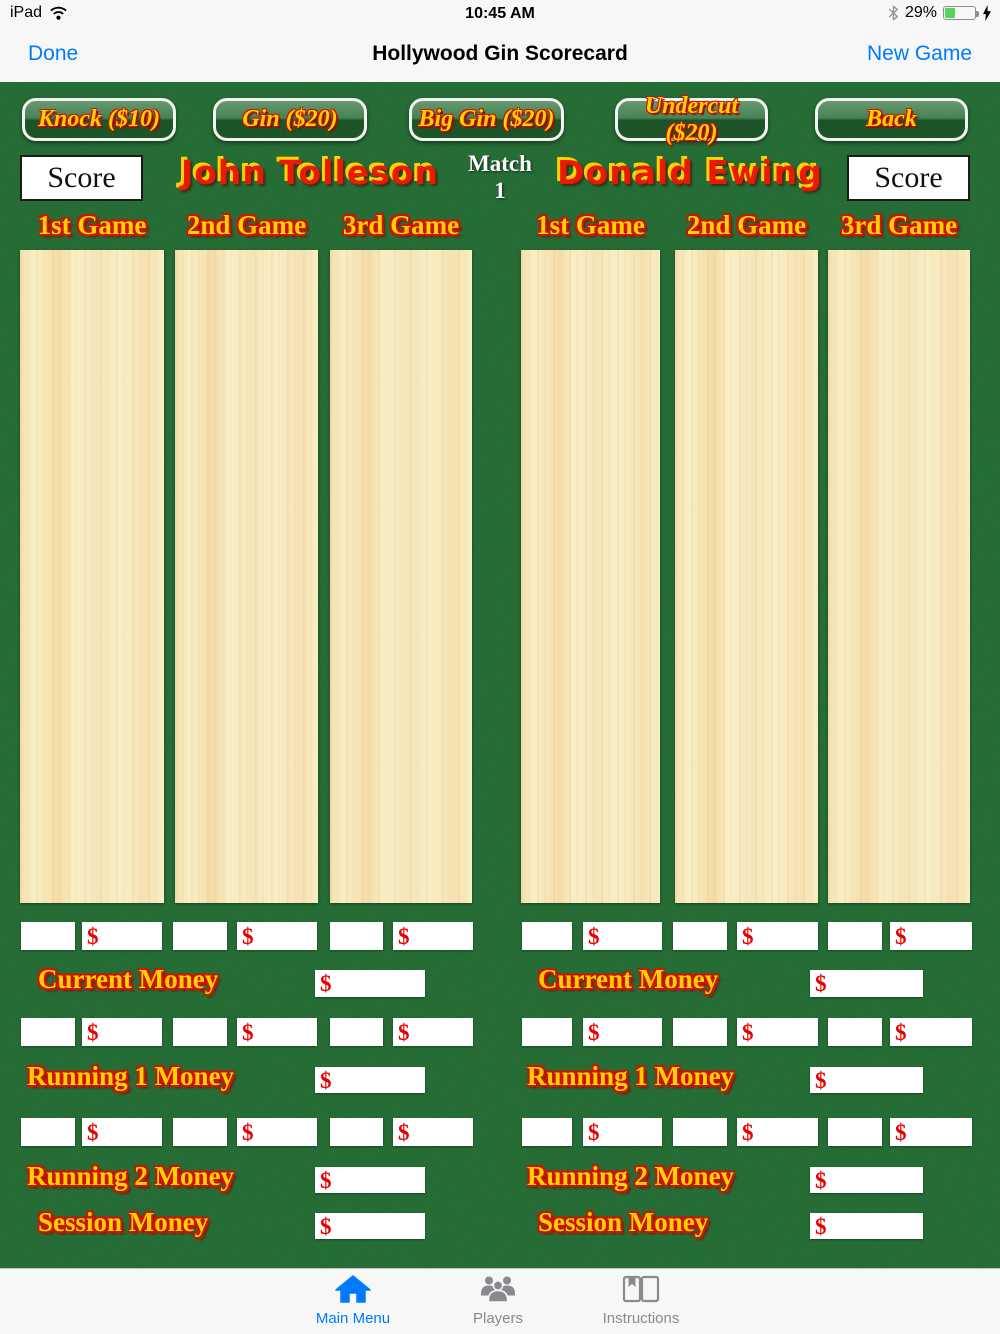 The image size is (1000, 1334). What do you see at coordinates (441, 1032) in the screenshot?
I see `p1-run1-game3-money-input` at bounding box center [441, 1032].